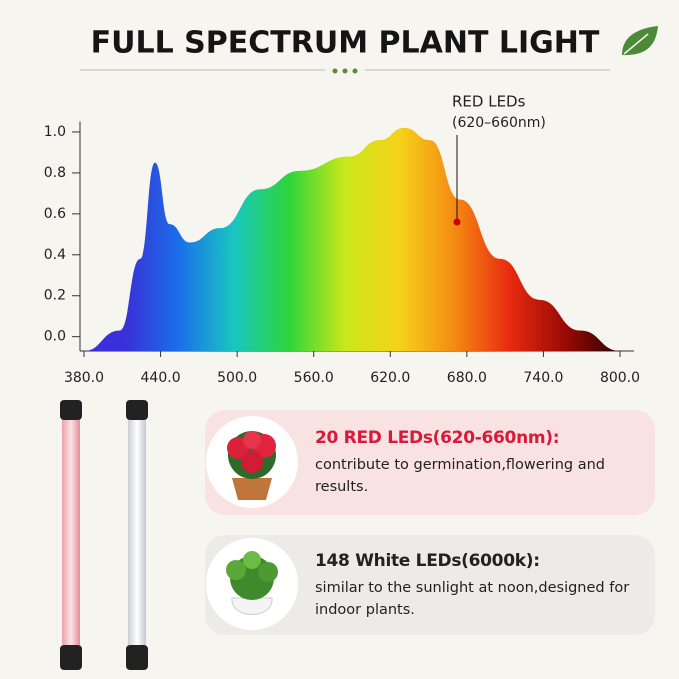 This screenshot has width=679, height=679. What do you see at coordinates (467, 378) in the screenshot?
I see `x-tick-label: 680.0` at bounding box center [467, 378].